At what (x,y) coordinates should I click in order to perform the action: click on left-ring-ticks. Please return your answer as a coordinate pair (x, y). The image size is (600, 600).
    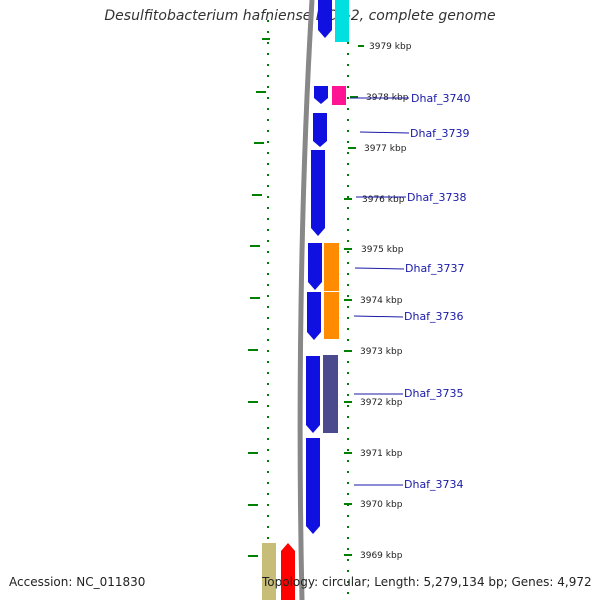
    Looking at the image, I should click on (259, 297).